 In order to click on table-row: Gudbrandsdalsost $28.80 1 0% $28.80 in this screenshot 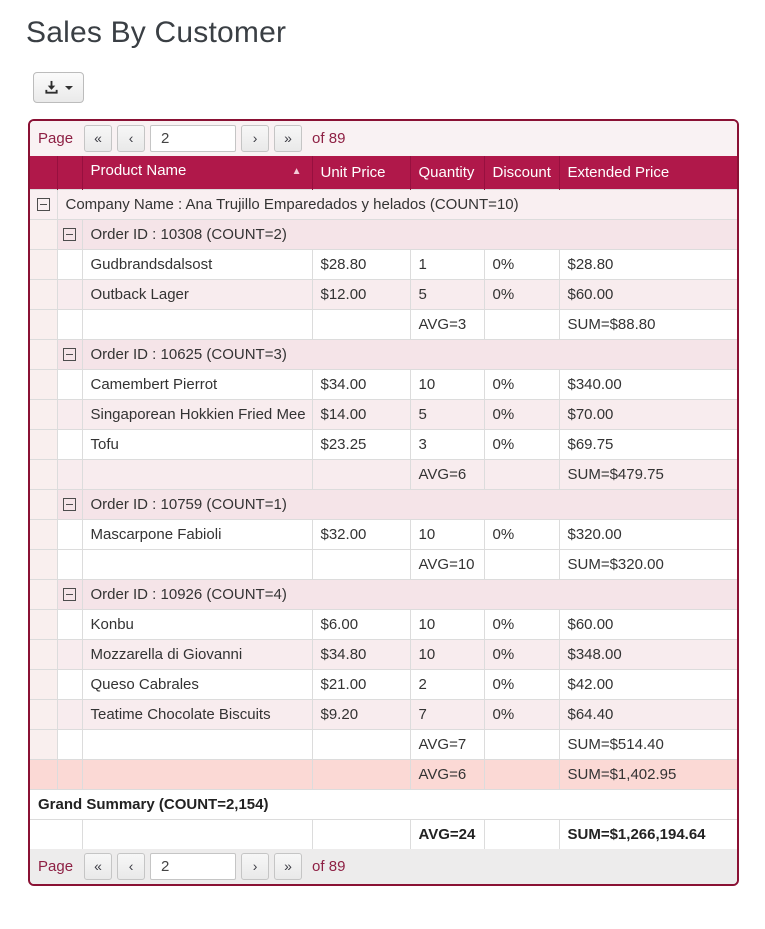, I will do `click(383, 263)`.